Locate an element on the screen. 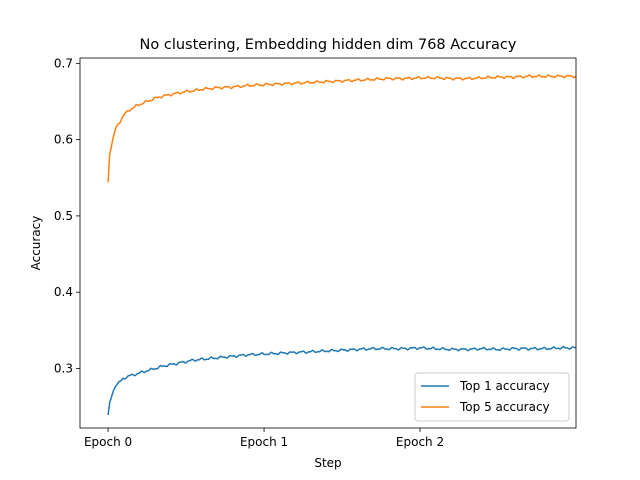  legend: Top 1 accuracy Top 5 accuracy is located at coordinates (492, 397).